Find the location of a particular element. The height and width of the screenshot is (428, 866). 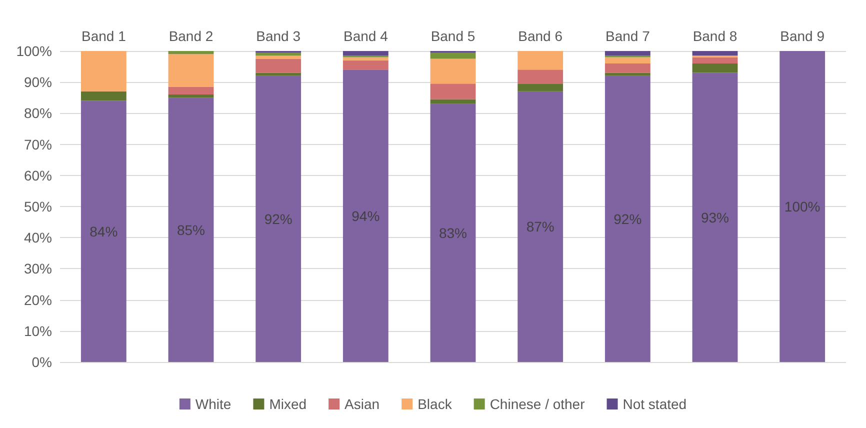

x-tick-label: Band 6 is located at coordinates (540, 36).